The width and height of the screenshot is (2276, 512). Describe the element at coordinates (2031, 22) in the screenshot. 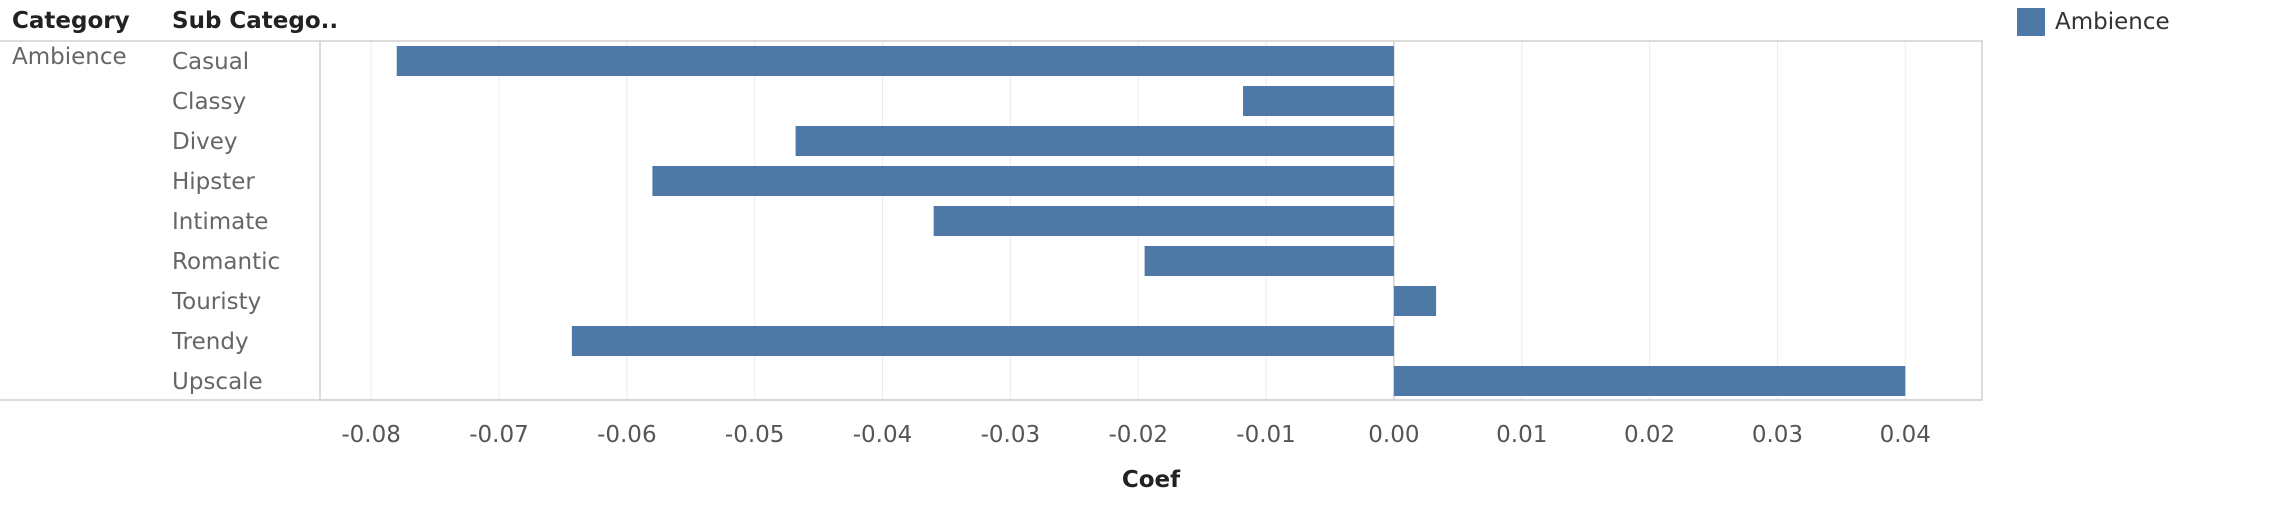

I see `legend-swatch` at that location.